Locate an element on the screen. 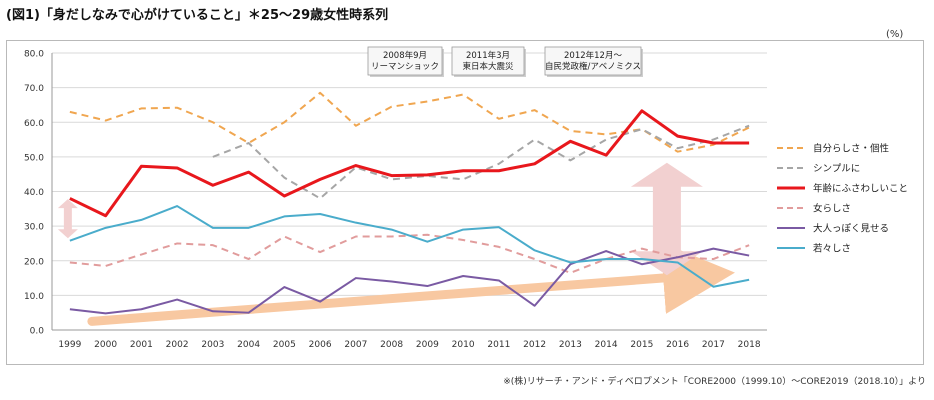  rising-trend-arrow is located at coordinates (411, 284).